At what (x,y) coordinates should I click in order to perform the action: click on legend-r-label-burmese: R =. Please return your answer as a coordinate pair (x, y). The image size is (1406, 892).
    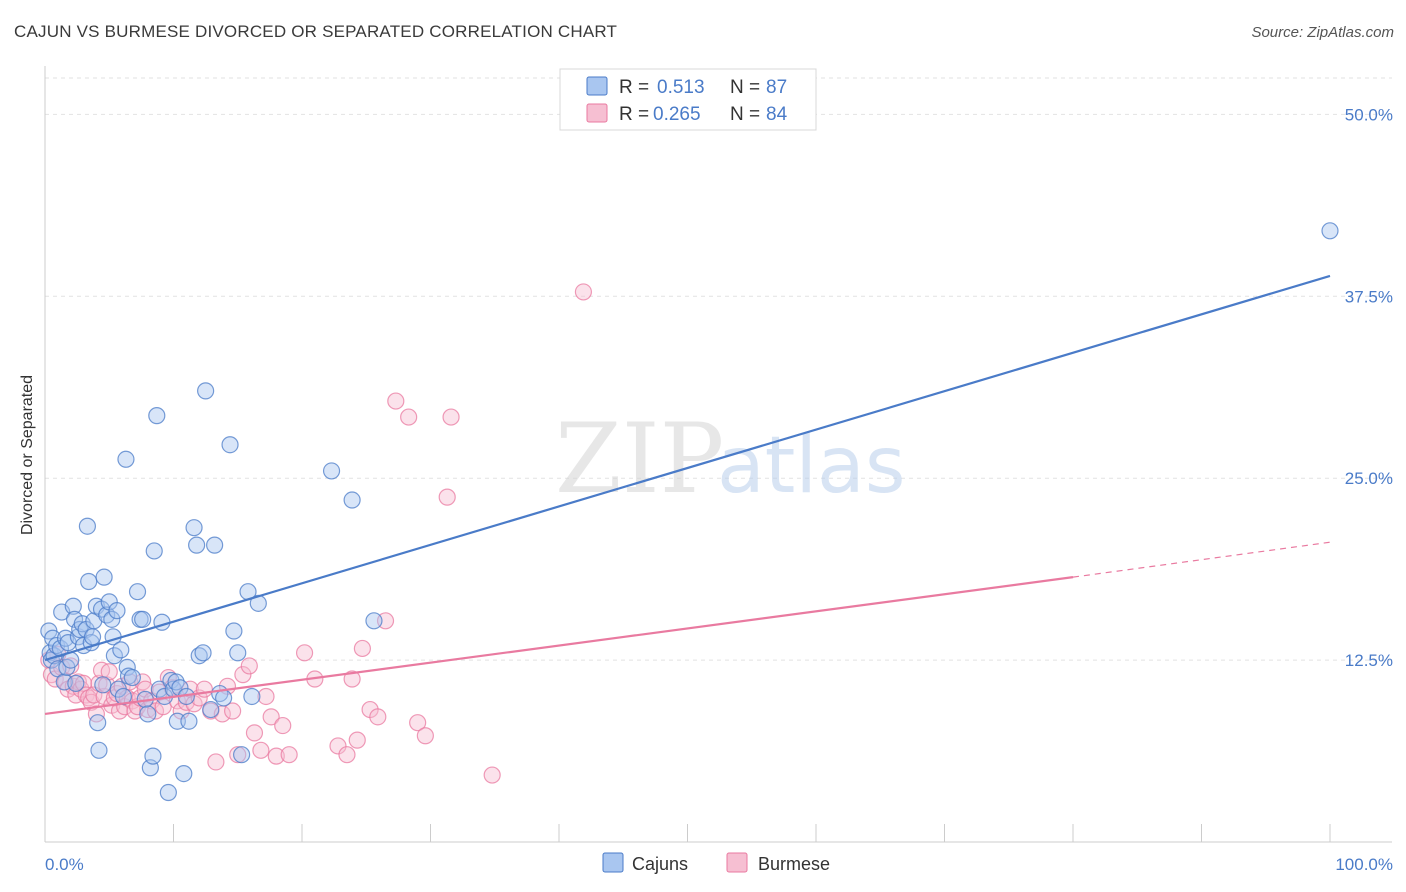
    Looking at the image, I should click on (634, 114).